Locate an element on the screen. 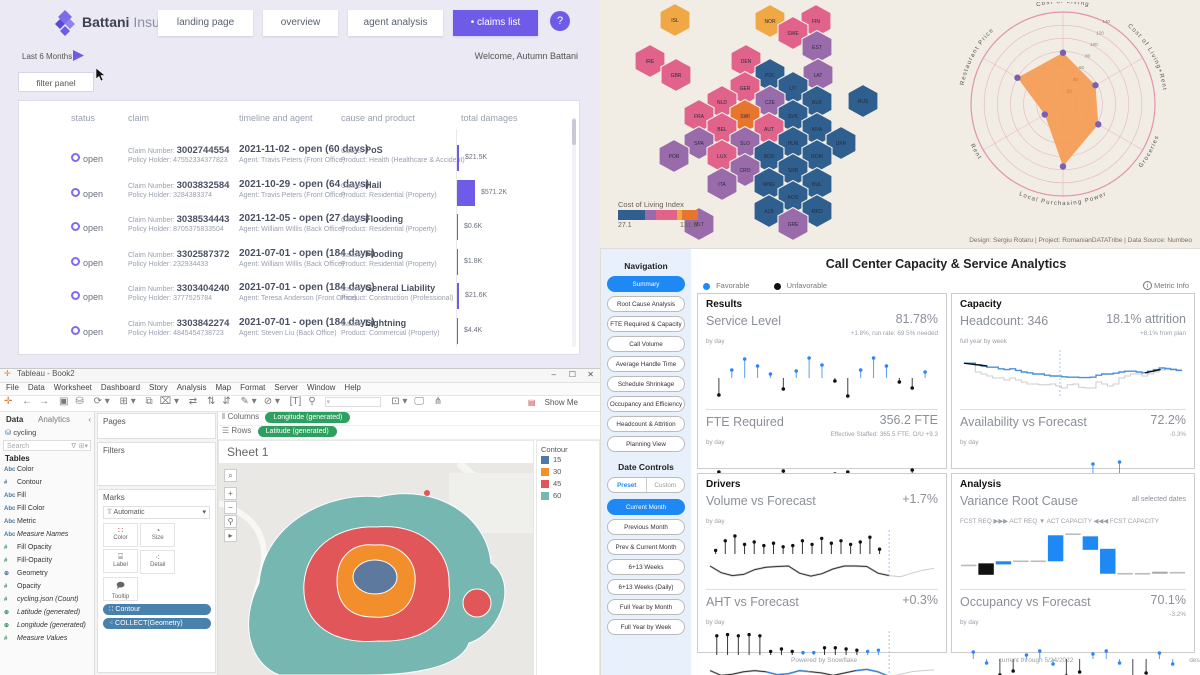  undo-icon: ← is located at coordinates (27, 401).